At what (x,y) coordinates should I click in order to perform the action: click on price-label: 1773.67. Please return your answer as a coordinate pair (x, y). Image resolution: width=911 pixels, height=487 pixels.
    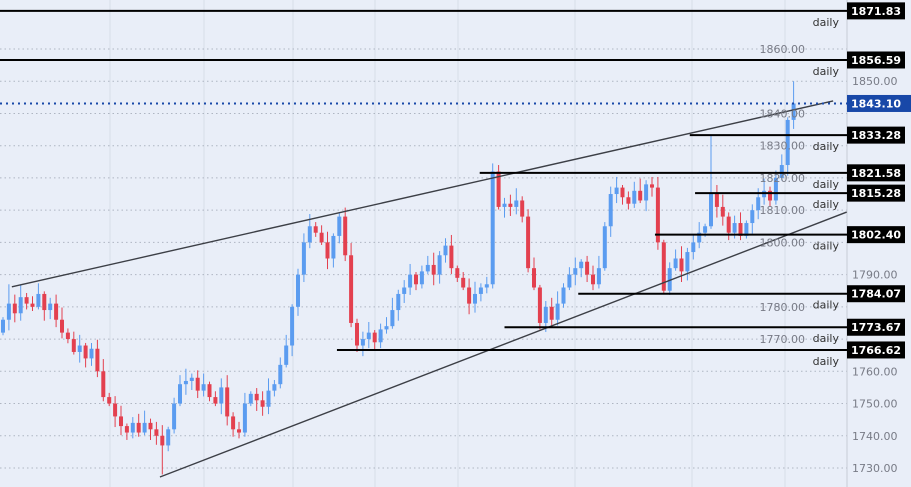
    Looking at the image, I should click on (876, 327).